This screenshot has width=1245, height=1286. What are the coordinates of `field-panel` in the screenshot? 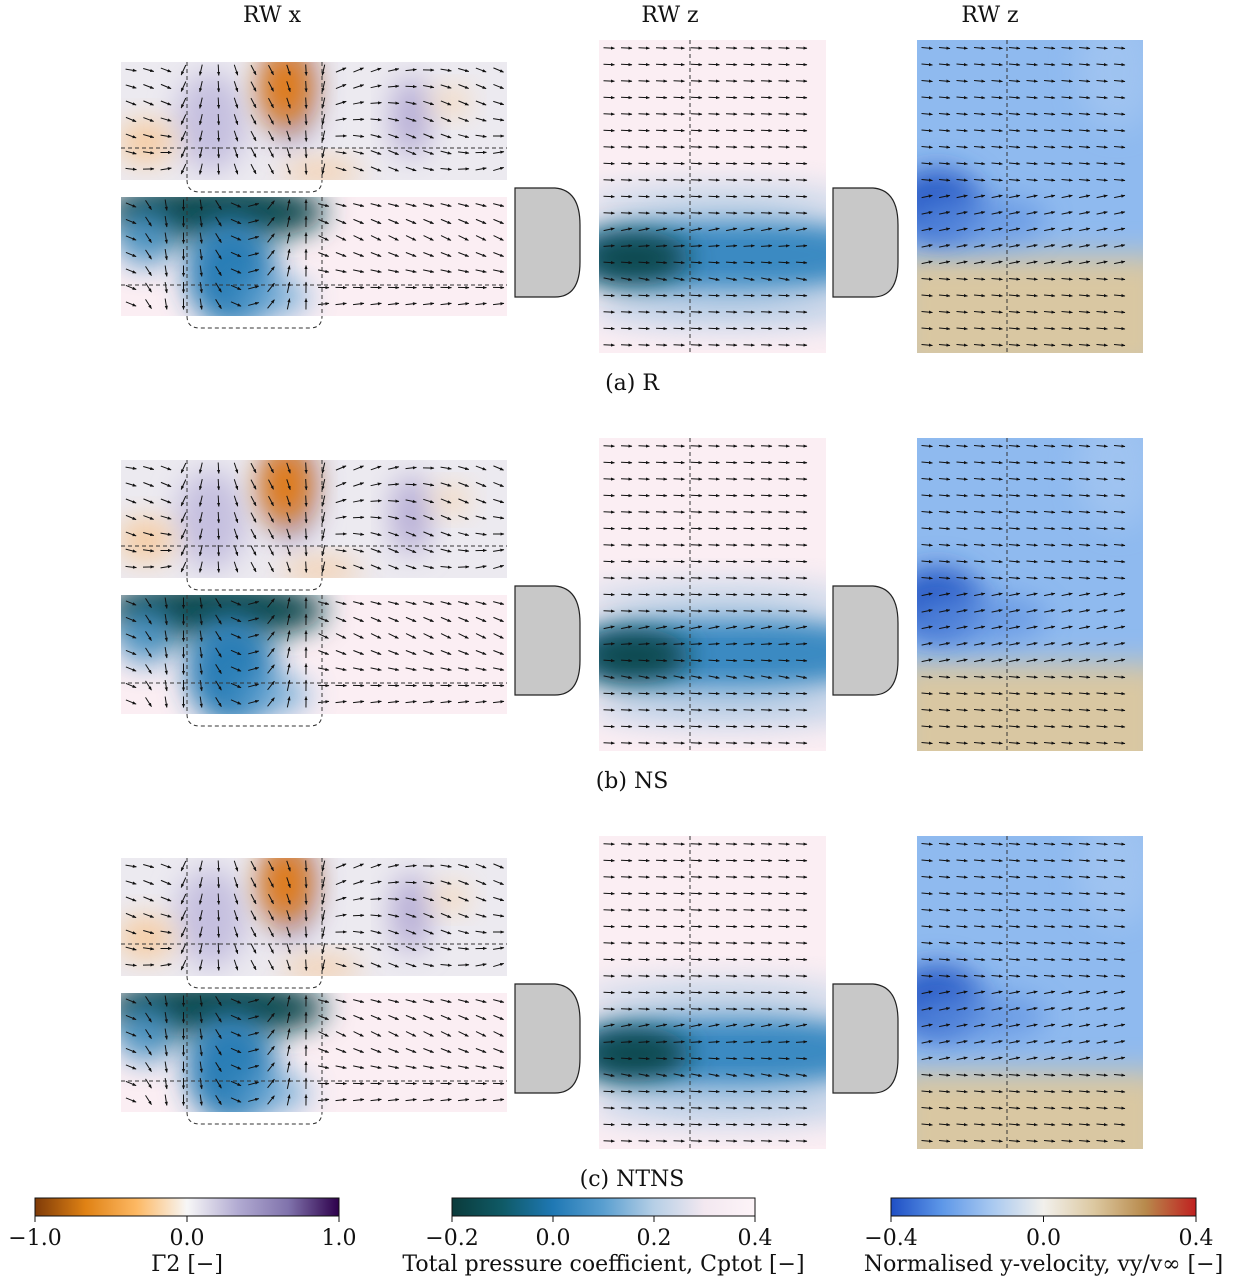 It's located at (1029, 192).